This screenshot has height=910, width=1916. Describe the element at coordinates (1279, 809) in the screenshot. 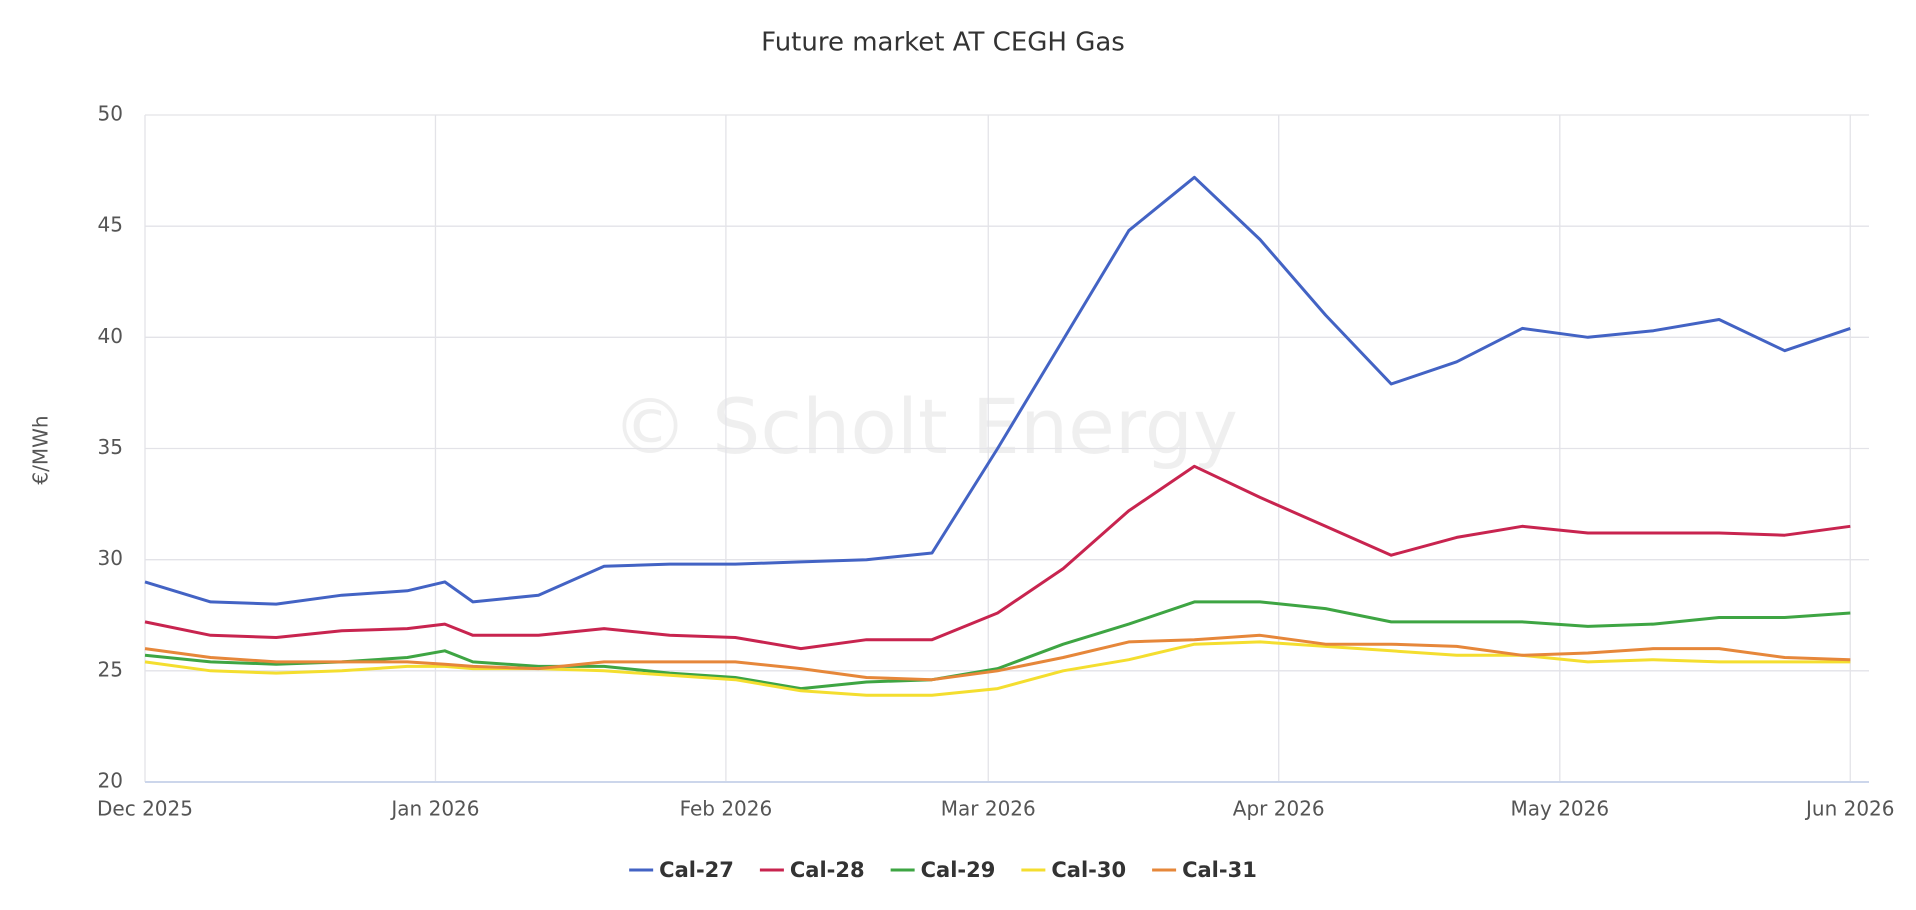

I see `x-tick-label: Apr 2026` at that location.